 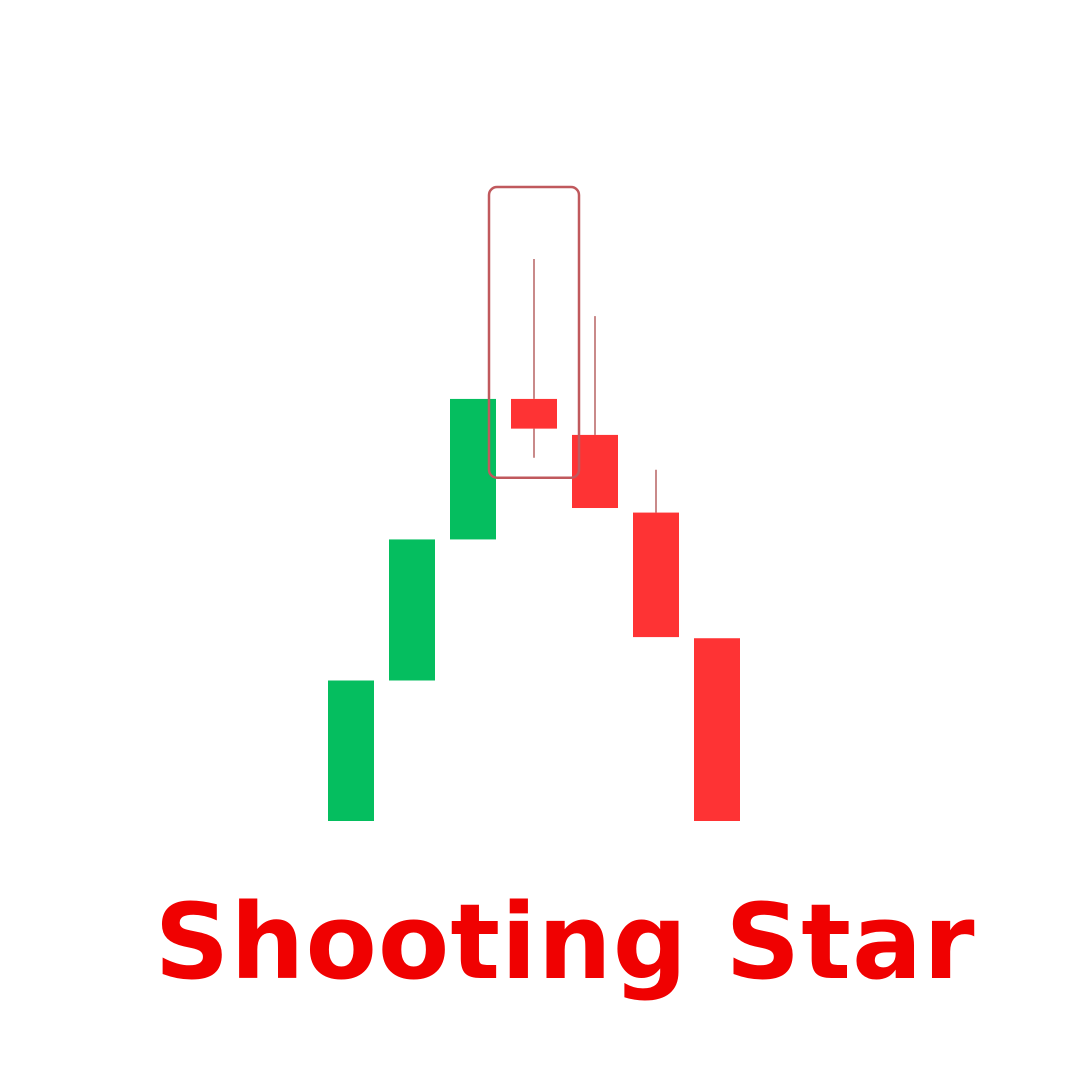 What do you see at coordinates (565, 942) in the screenshot?
I see `chart-title: Shooting Star` at bounding box center [565, 942].